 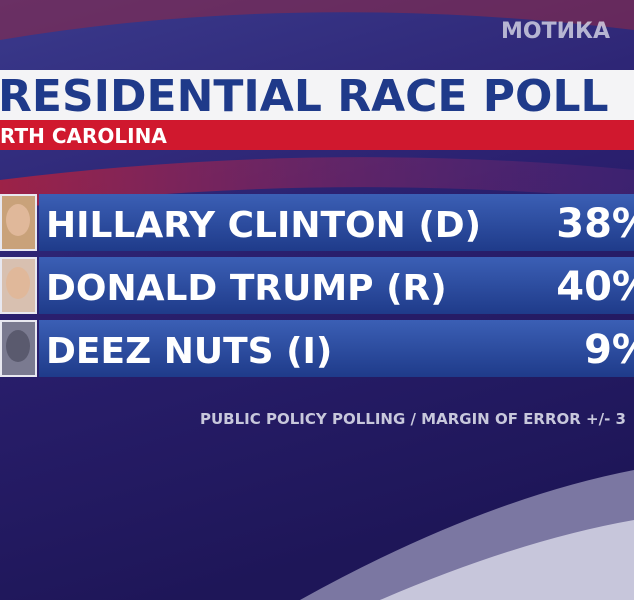 What do you see at coordinates (189, 351) in the screenshot?
I see `candidate-name: DEEZ NUTS (I)` at bounding box center [189, 351].